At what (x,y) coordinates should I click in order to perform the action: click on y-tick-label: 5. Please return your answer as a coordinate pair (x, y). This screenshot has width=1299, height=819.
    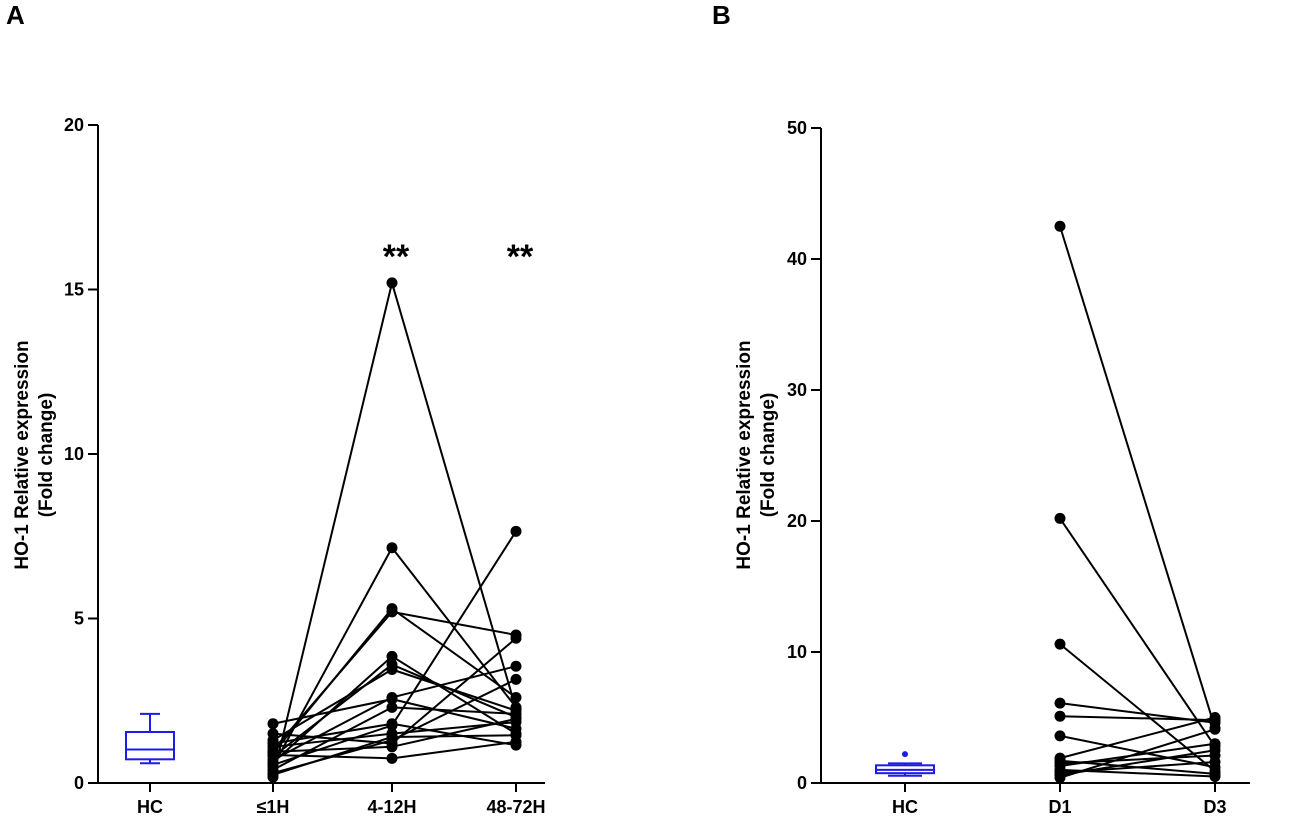
    Looking at the image, I should click on (79, 619).